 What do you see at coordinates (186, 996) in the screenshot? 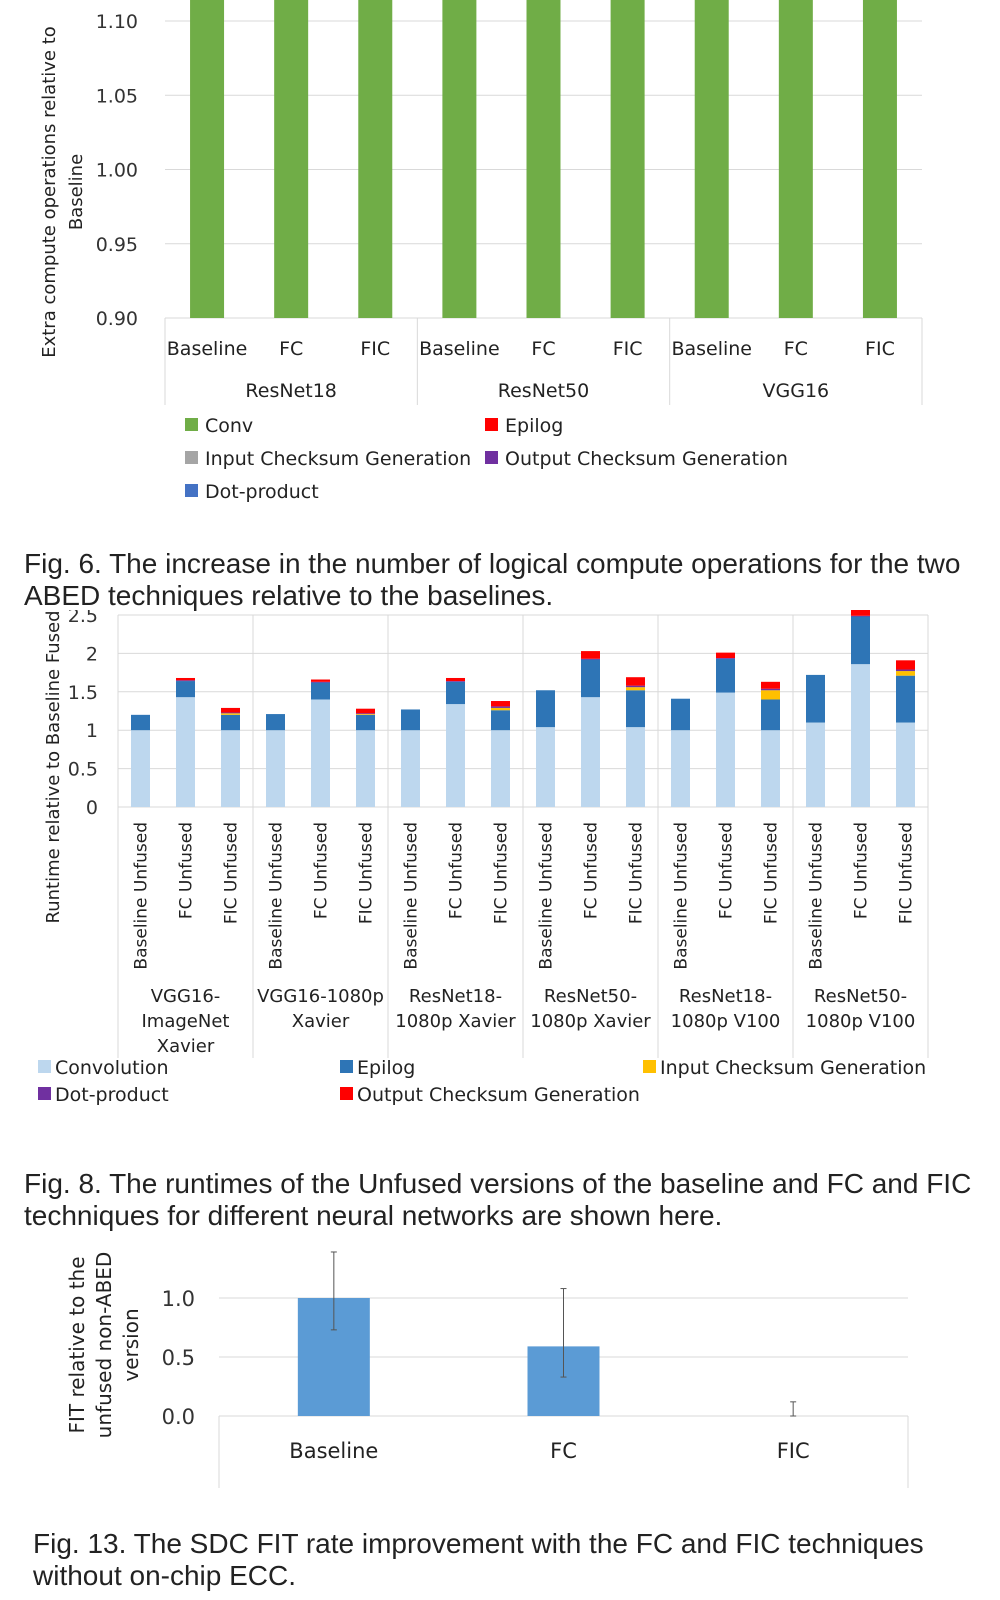
I see `group-label: VGG16-` at bounding box center [186, 996].